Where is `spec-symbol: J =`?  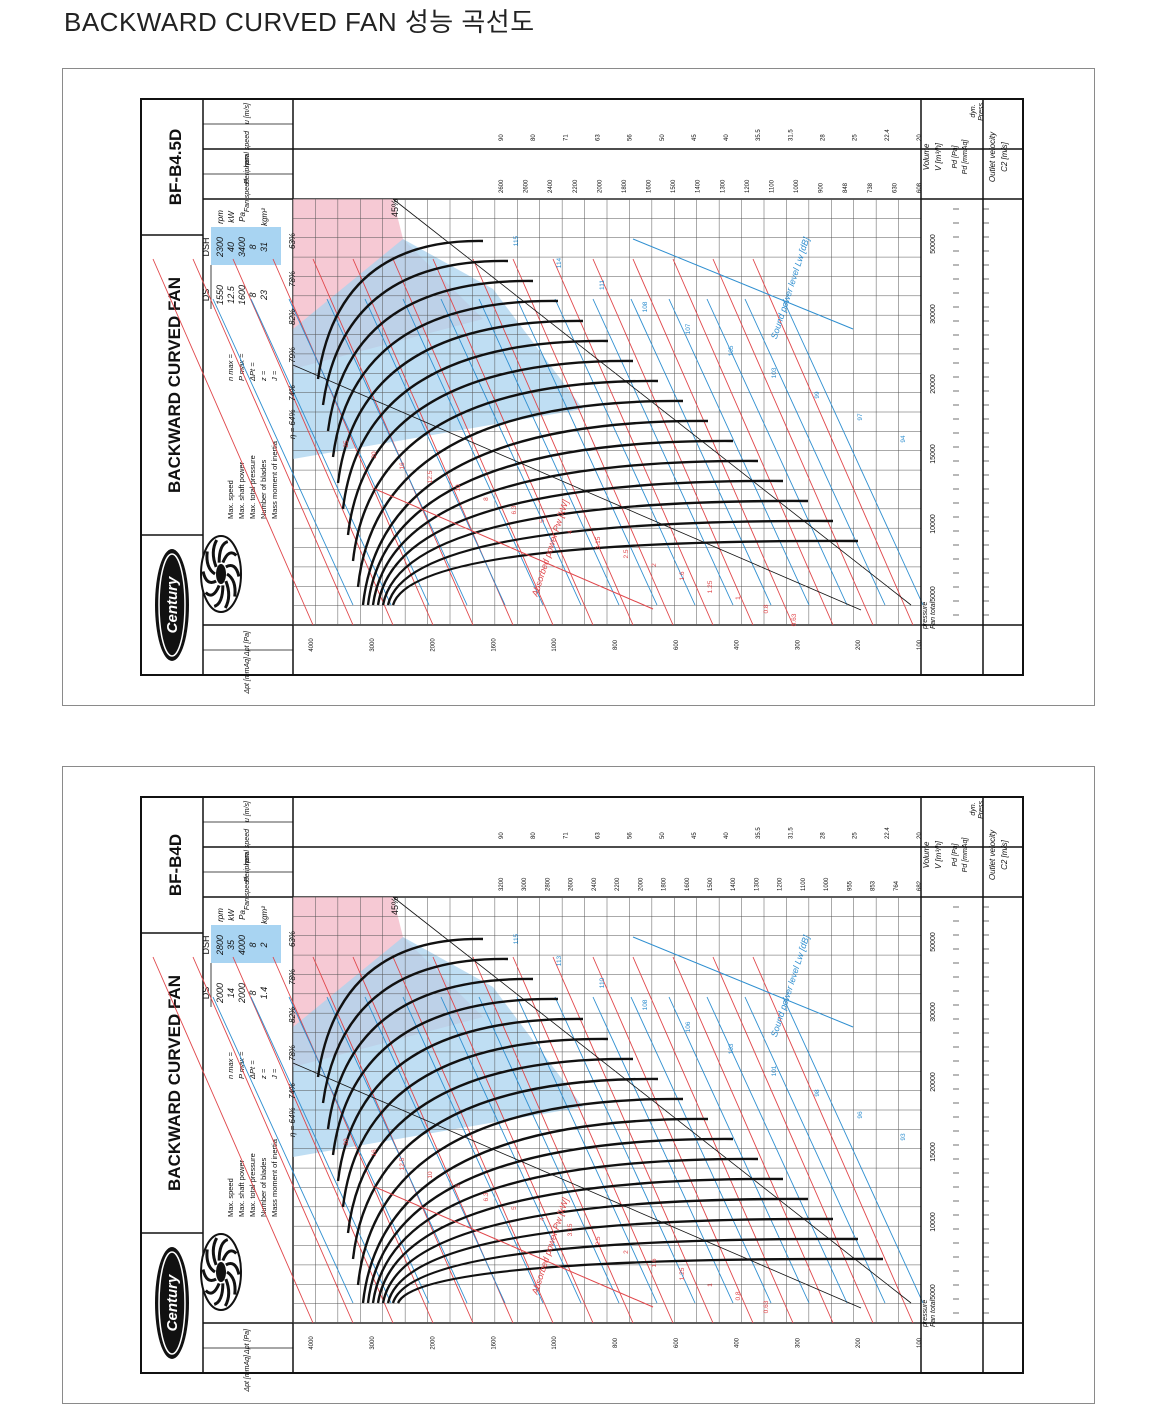 spec-symbol: J = is located at coordinates (274, 1074).